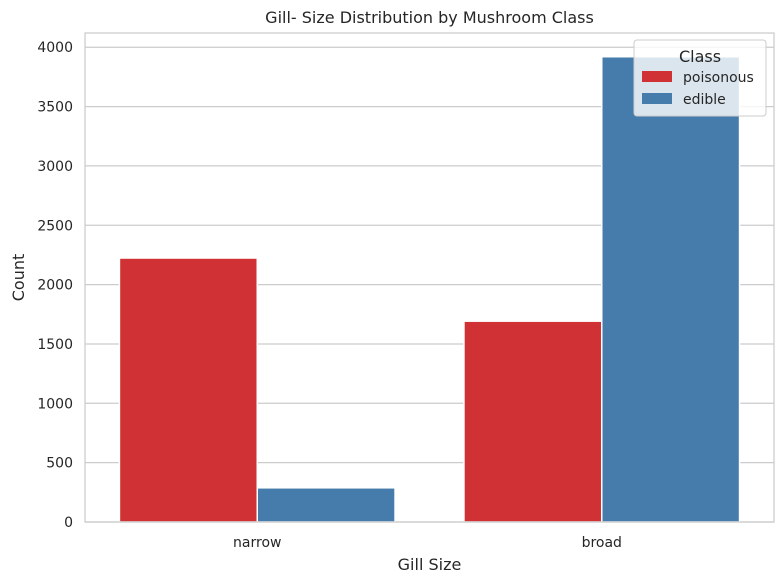 This screenshot has width=784, height=584. I want to click on y-tick-label: 3500, so click(55, 108).